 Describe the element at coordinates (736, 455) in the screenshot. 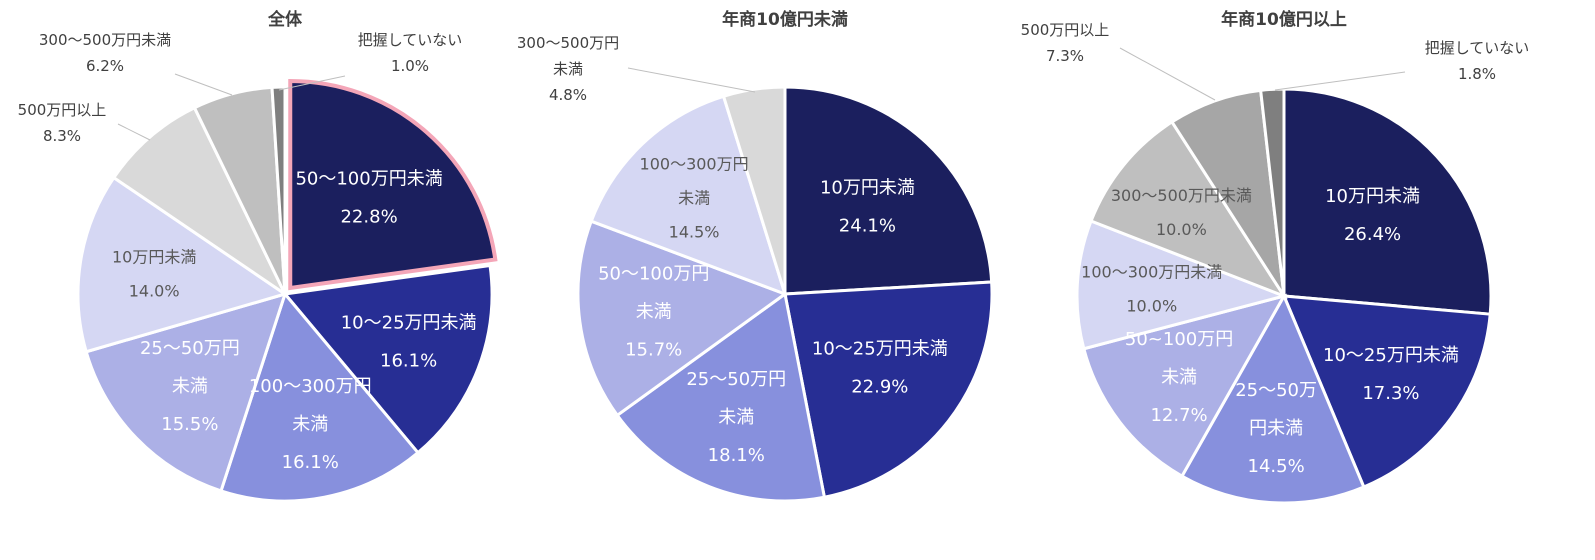

I see `slice-percent-label: 18.1%` at that location.